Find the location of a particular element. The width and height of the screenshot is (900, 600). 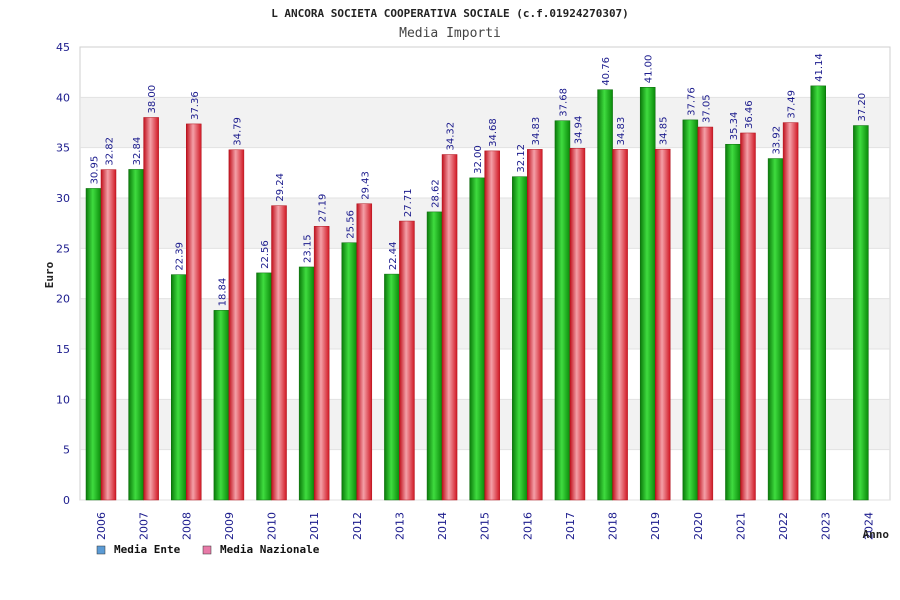

bar-media-nazionale-2017 is located at coordinates (577, 324).